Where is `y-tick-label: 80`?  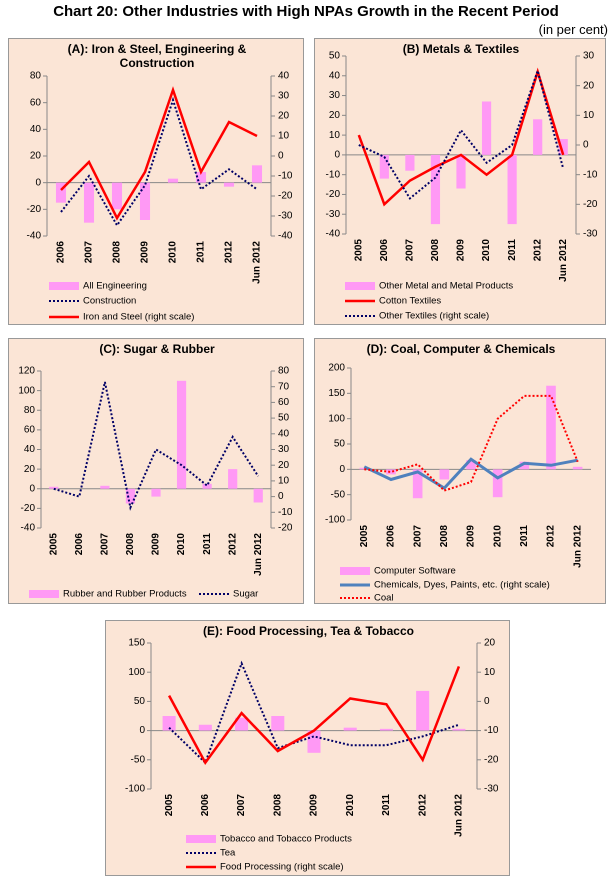
y-tick-label: 80 is located at coordinates (36, 76).